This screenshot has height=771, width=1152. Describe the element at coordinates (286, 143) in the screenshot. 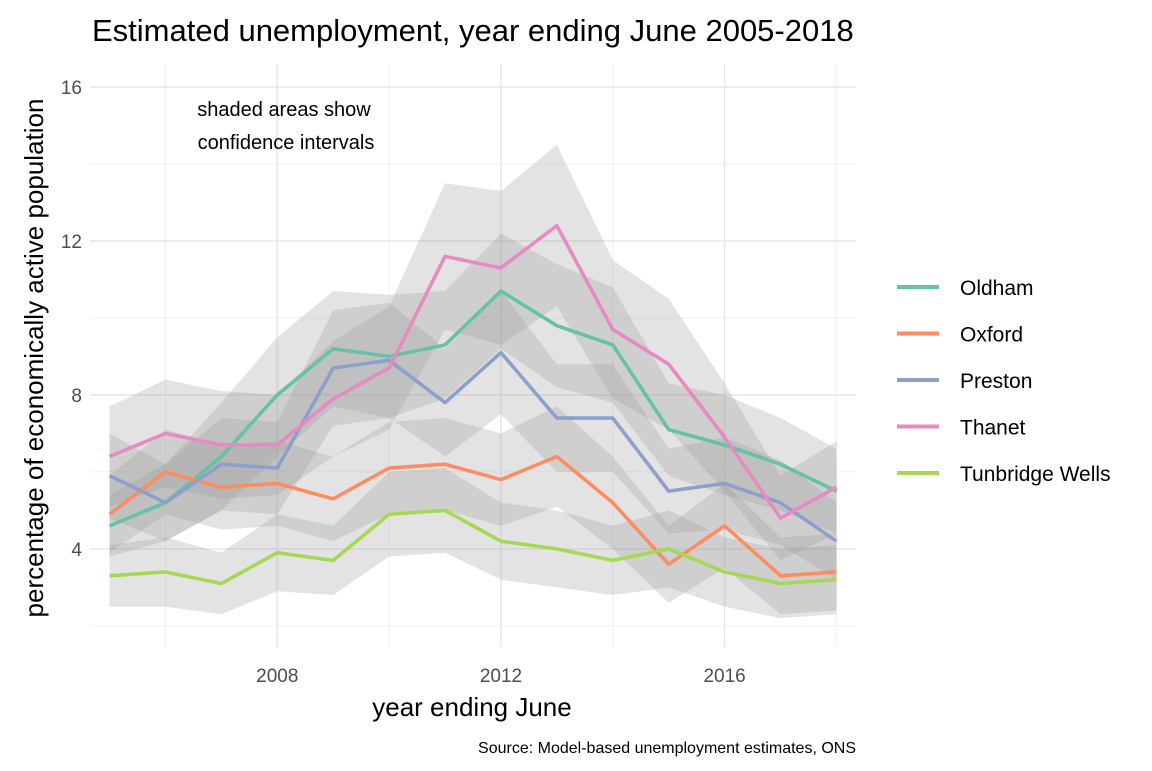

I see `annotation-line-2: confidence intervals` at that location.